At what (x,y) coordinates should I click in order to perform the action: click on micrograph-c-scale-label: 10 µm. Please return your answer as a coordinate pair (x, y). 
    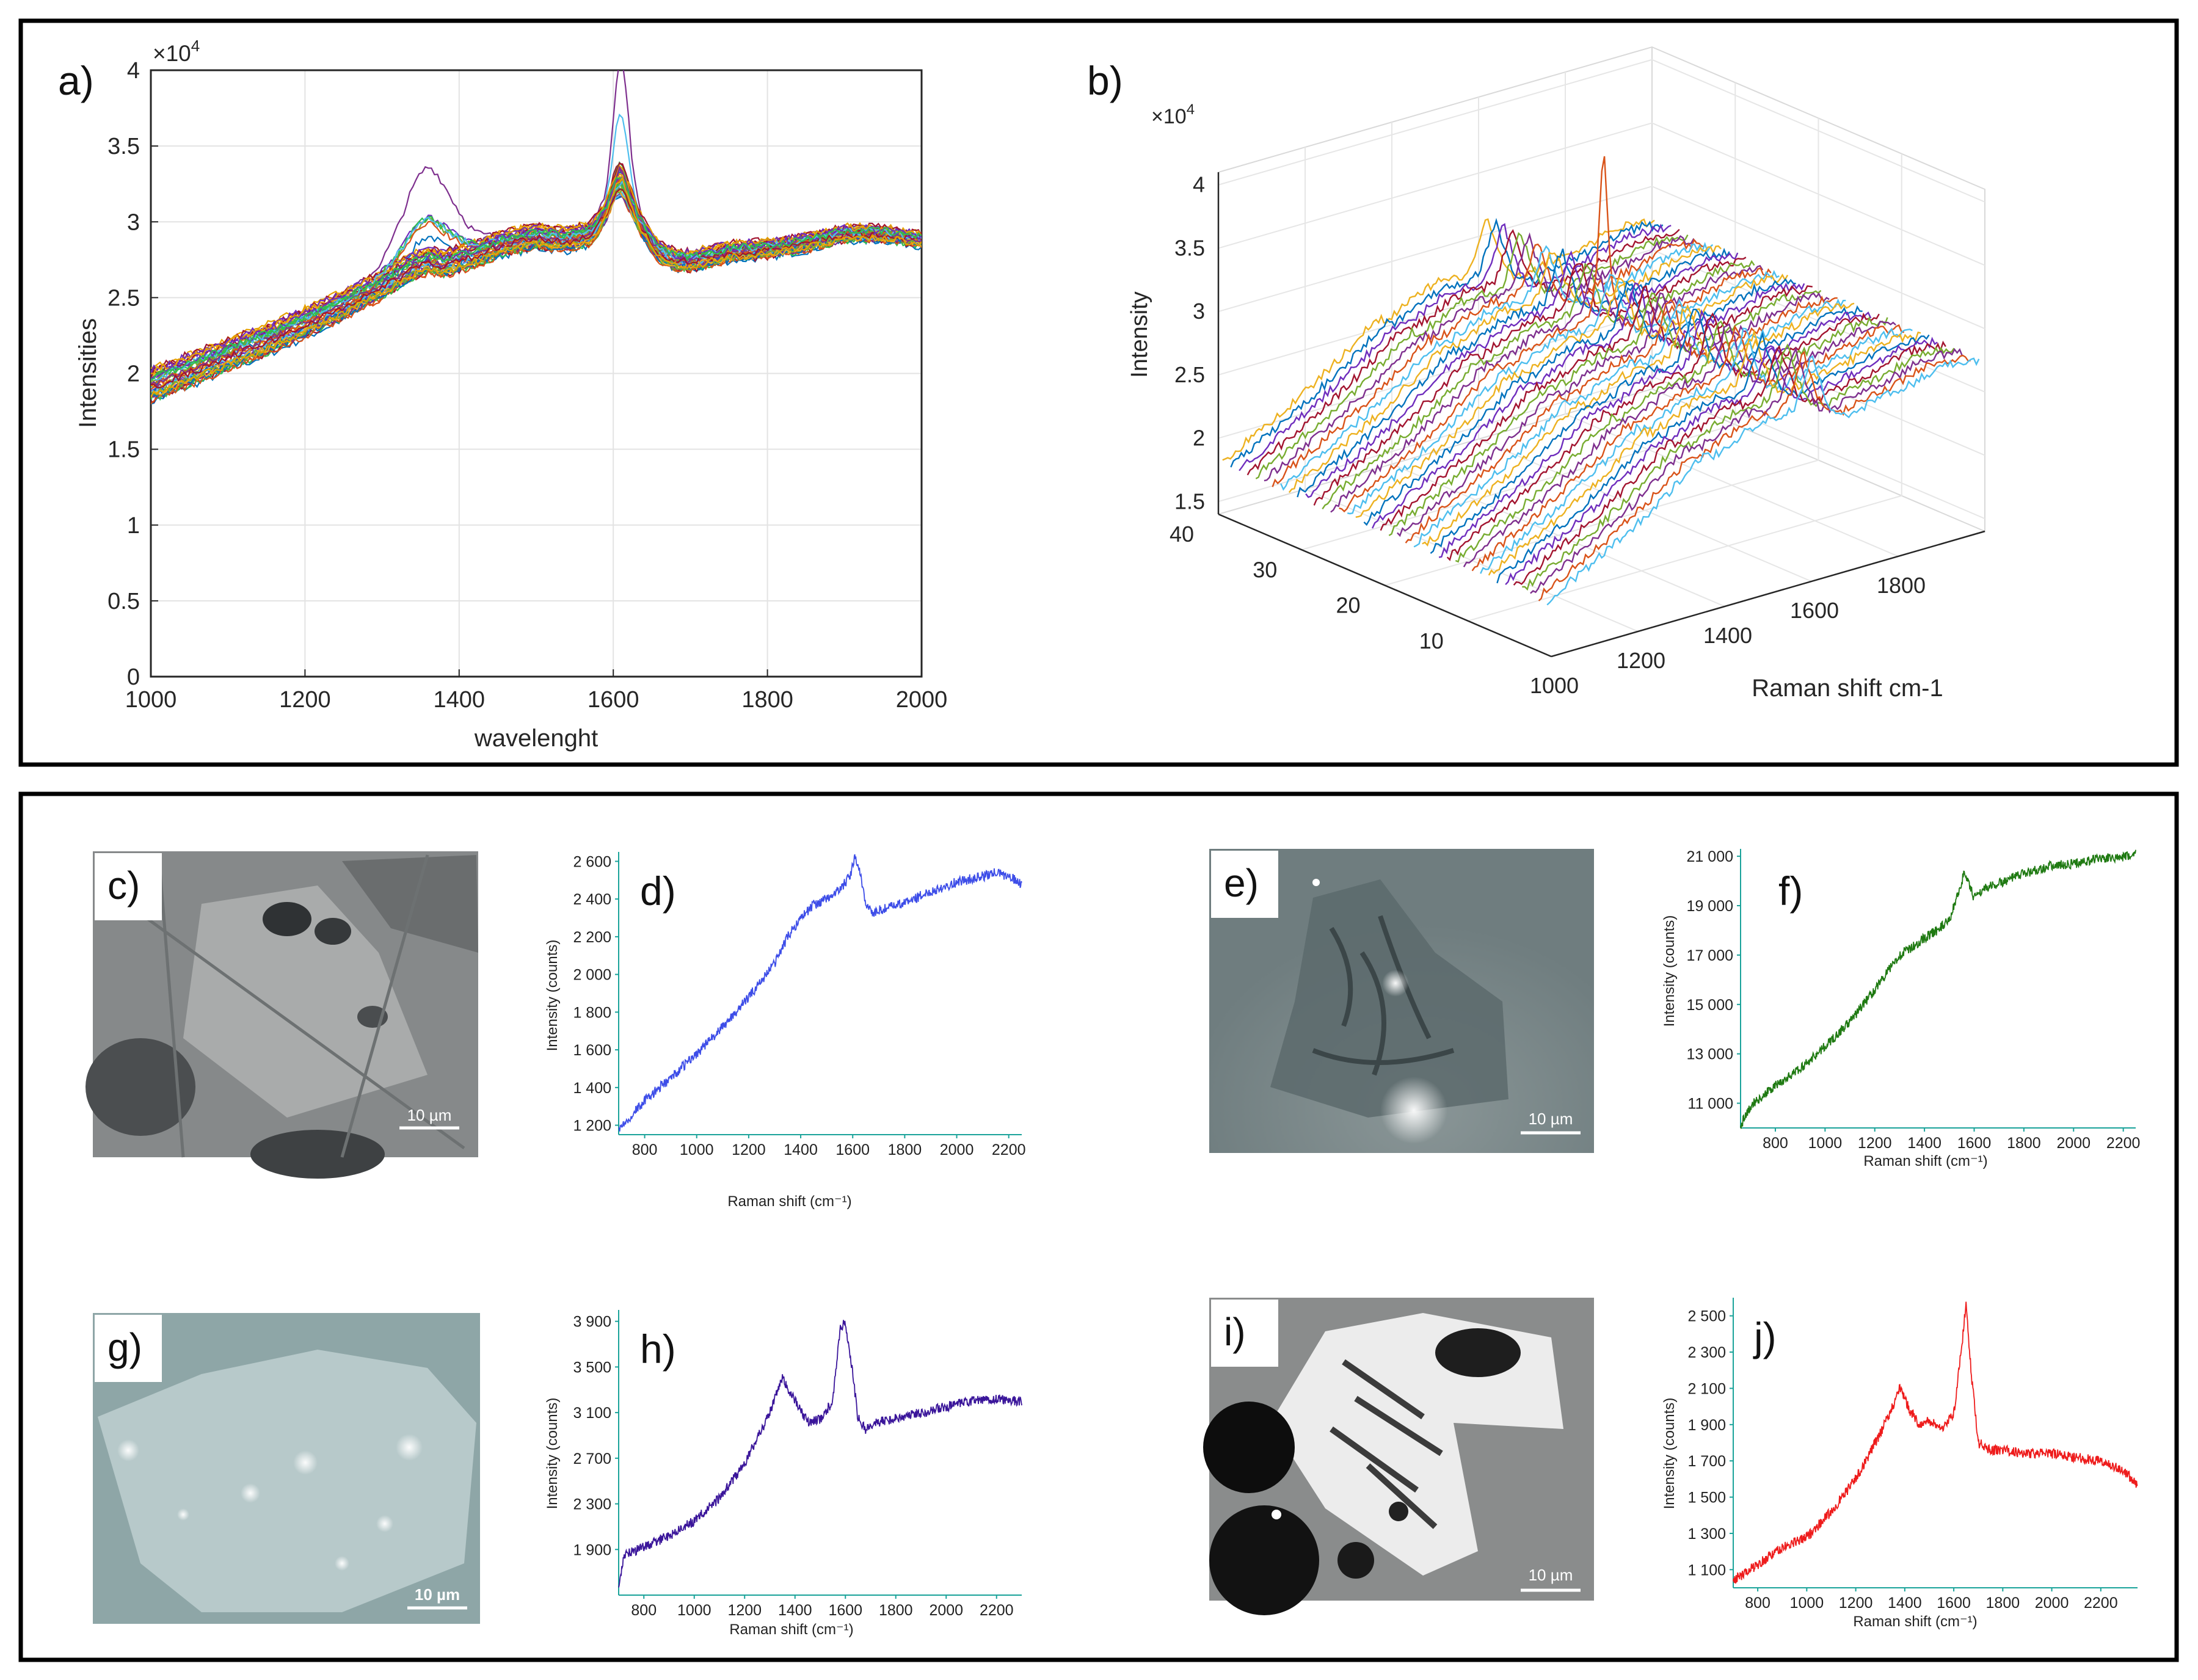
    Looking at the image, I should click on (429, 1115).